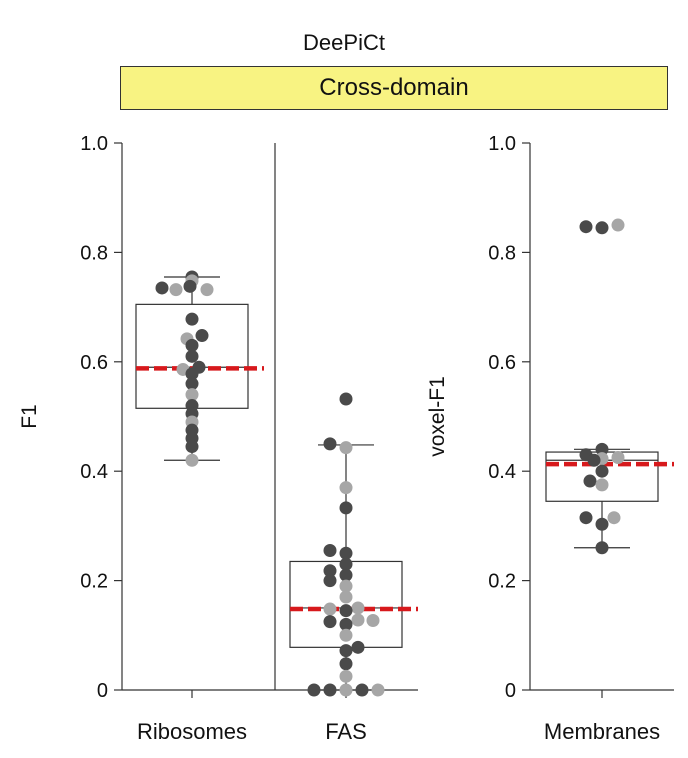 This screenshot has height=758, width=688. I want to click on y-axis-label: voxel-F1, so click(437, 416).